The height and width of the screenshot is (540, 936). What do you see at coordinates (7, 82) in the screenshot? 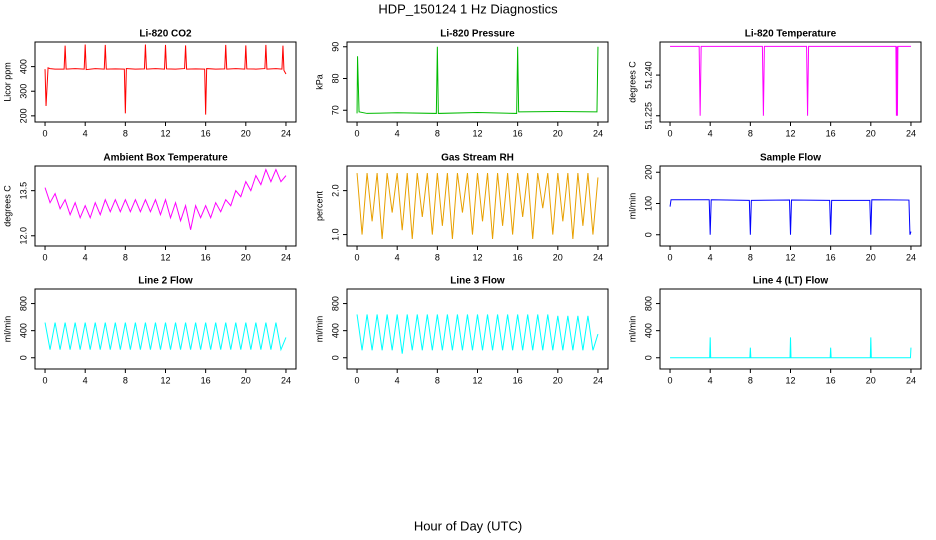
I see `y-axis-title: Licor ppm` at bounding box center [7, 82].